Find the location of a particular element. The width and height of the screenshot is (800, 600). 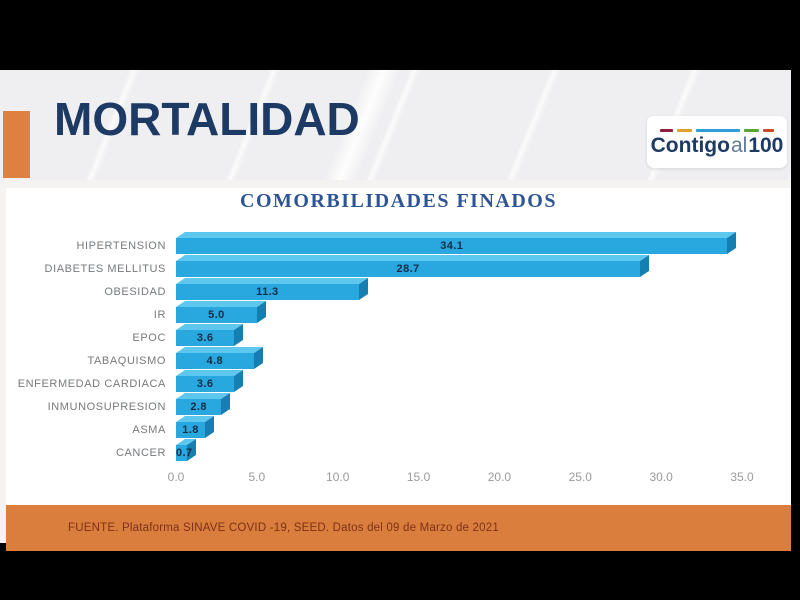

bar-value-label: 0.7 is located at coordinates (184, 452).